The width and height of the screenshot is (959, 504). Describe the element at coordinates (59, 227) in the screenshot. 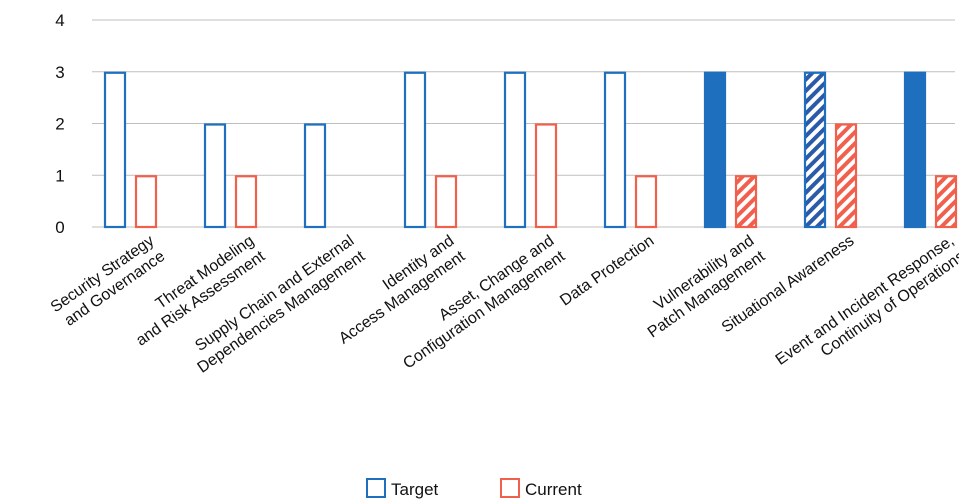

I see `y-tick-label: 0` at that location.